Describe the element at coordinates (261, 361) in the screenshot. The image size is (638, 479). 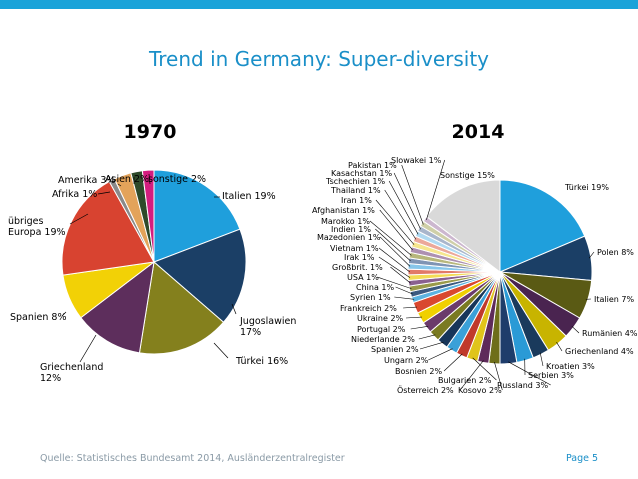
I see `pie-1970-label-tuerkei: Türkei 16%` at that location.